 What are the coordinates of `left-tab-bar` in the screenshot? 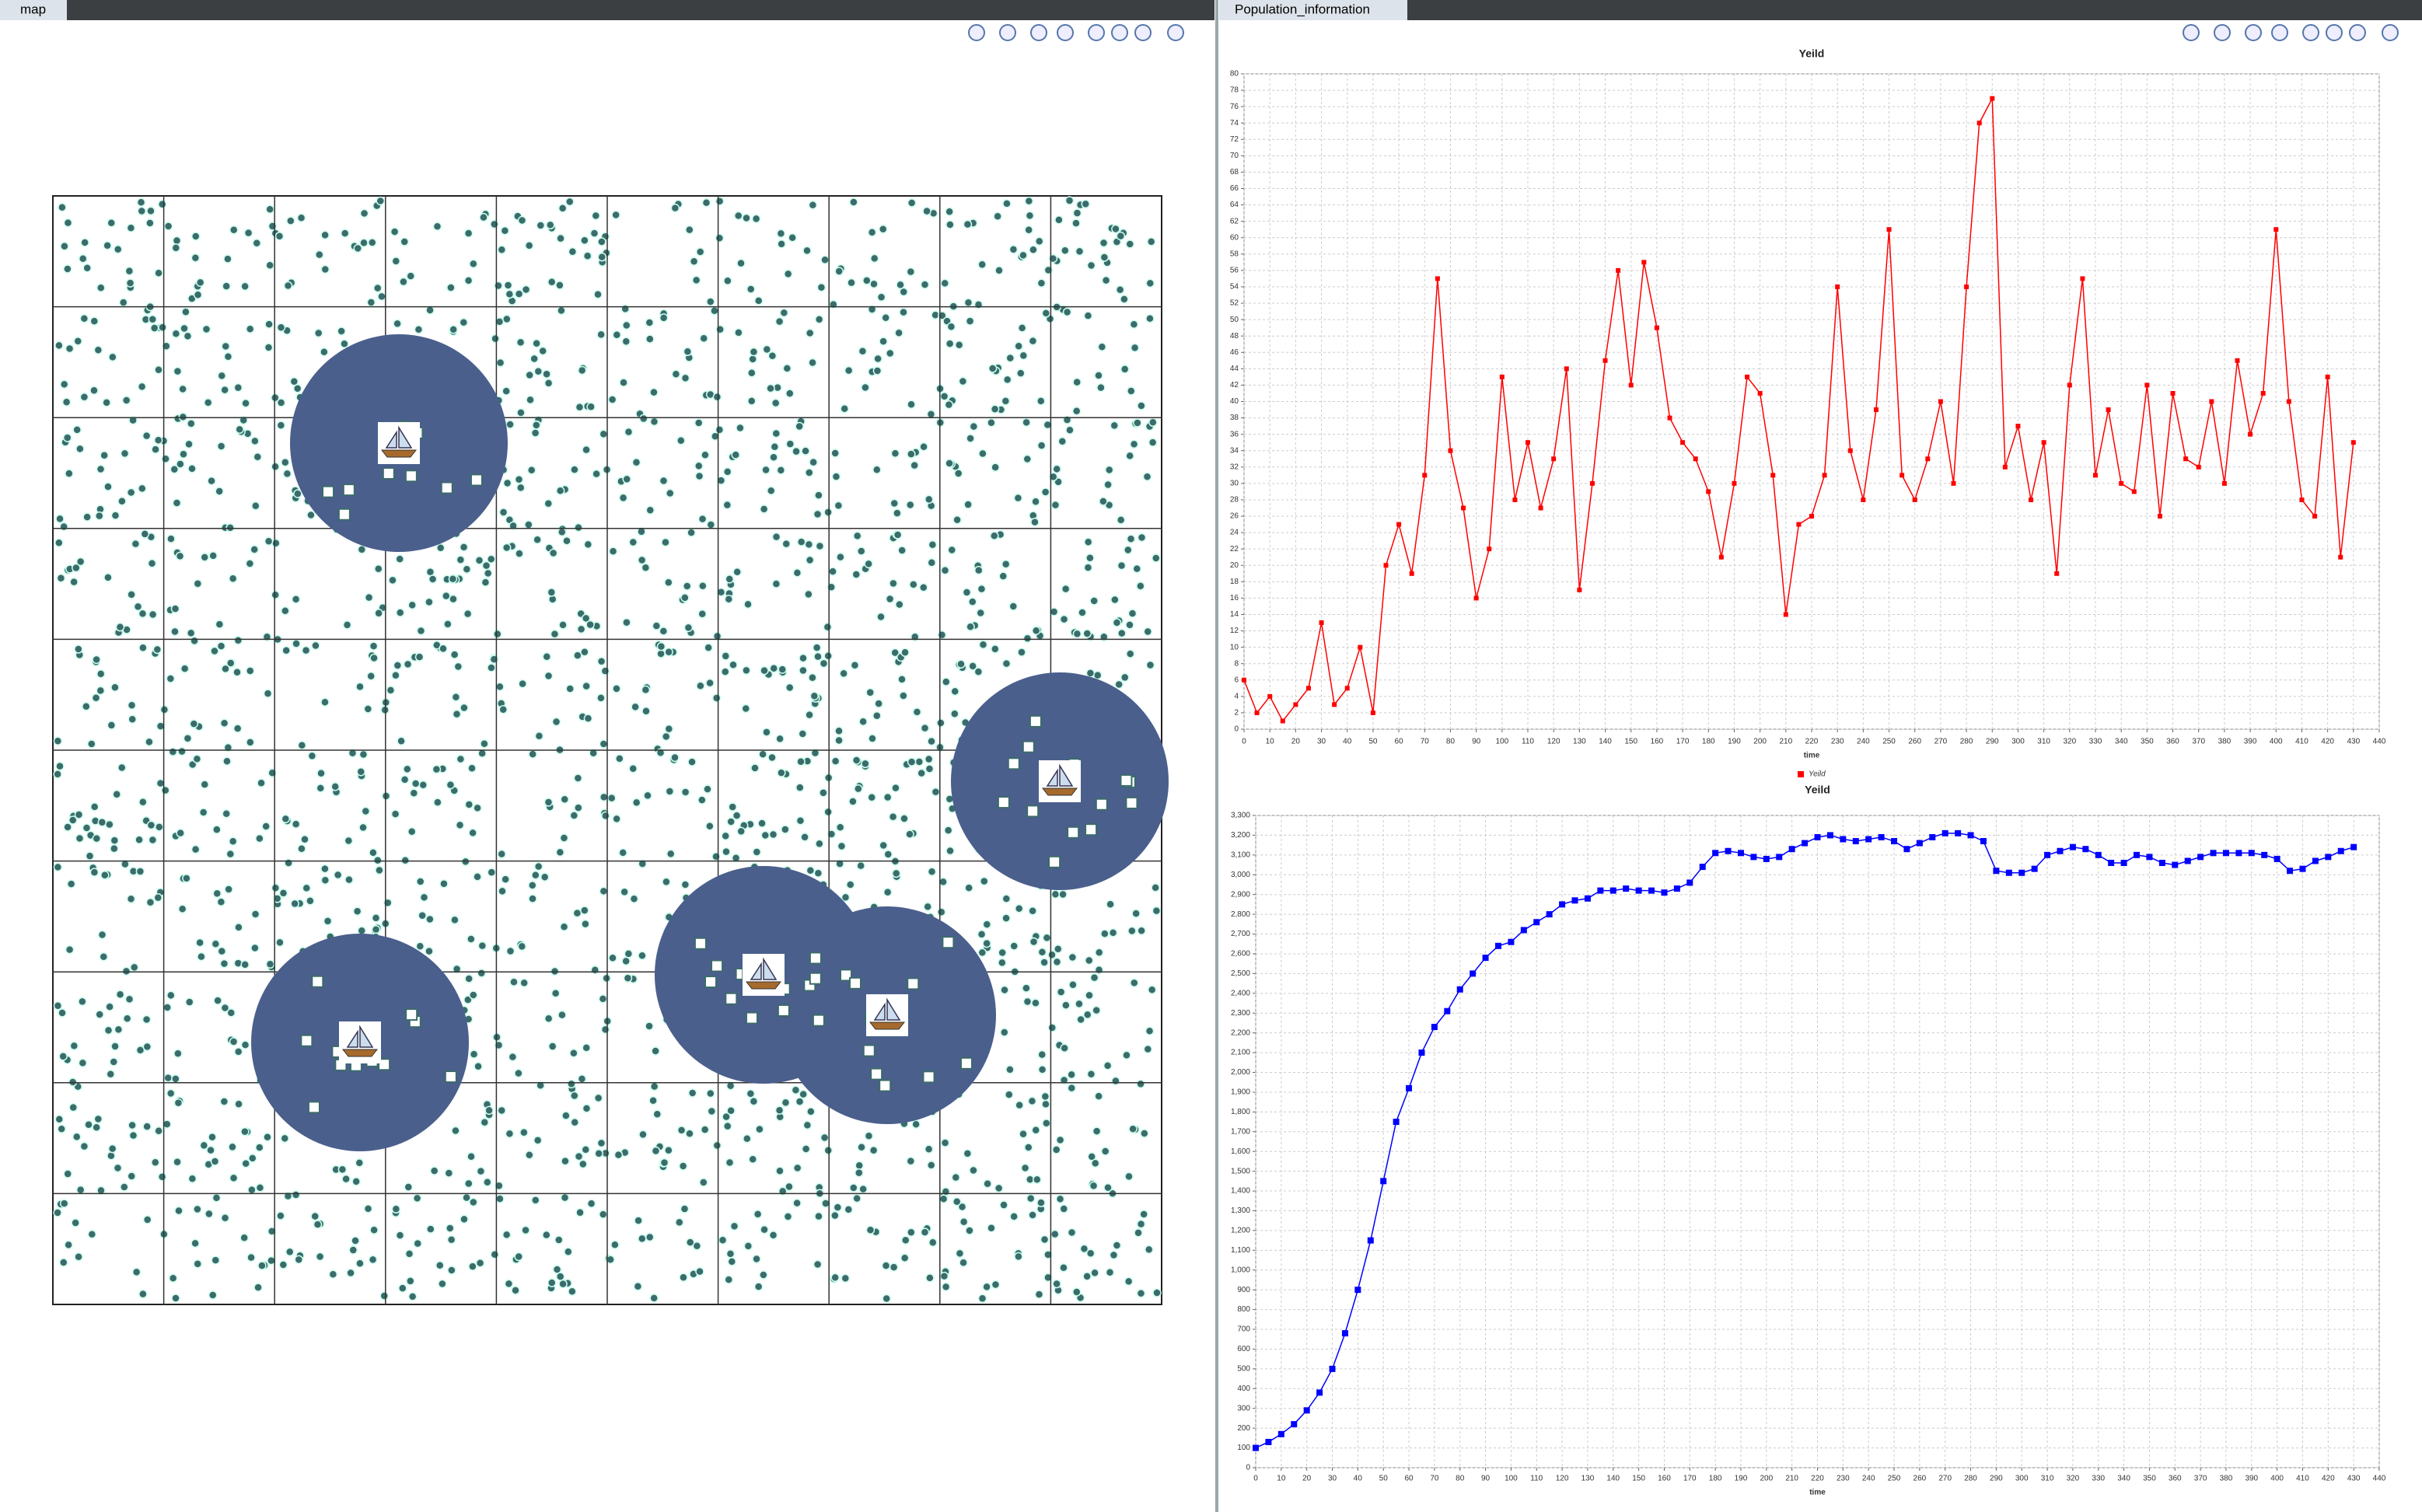 It's located at (607, 10).